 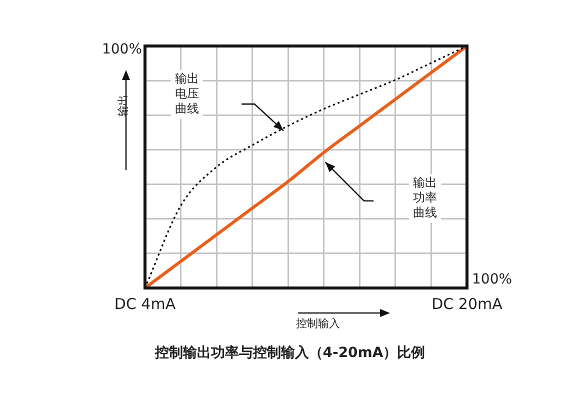 What do you see at coordinates (468, 303) in the screenshot?
I see `x-tick-label: DC 20mA` at bounding box center [468, 303].